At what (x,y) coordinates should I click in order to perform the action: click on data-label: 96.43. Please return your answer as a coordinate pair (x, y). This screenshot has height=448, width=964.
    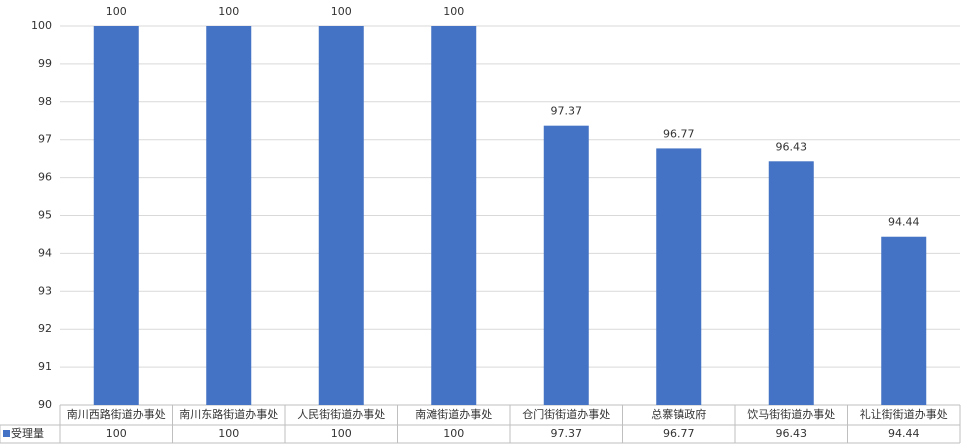
    Looking at the image, I should click on (792, 146).